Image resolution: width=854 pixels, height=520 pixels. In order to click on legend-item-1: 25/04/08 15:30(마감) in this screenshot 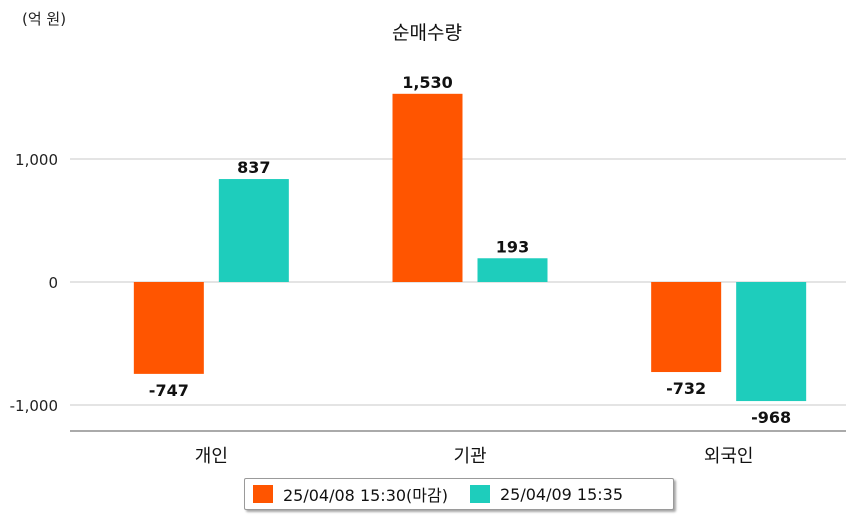, I will do `click(350, 494)`.